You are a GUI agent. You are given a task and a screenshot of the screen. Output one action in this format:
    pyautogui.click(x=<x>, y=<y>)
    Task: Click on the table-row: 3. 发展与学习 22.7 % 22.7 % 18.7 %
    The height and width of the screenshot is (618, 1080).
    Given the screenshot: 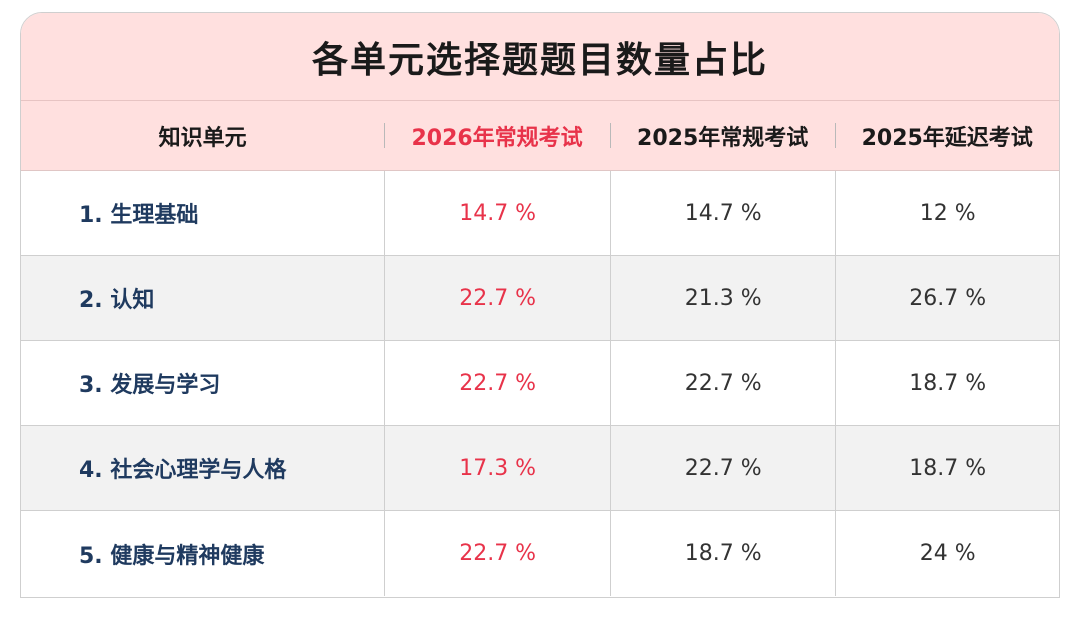 What is the action you would take?
    pyautogui.click(x=540, y=383)
    